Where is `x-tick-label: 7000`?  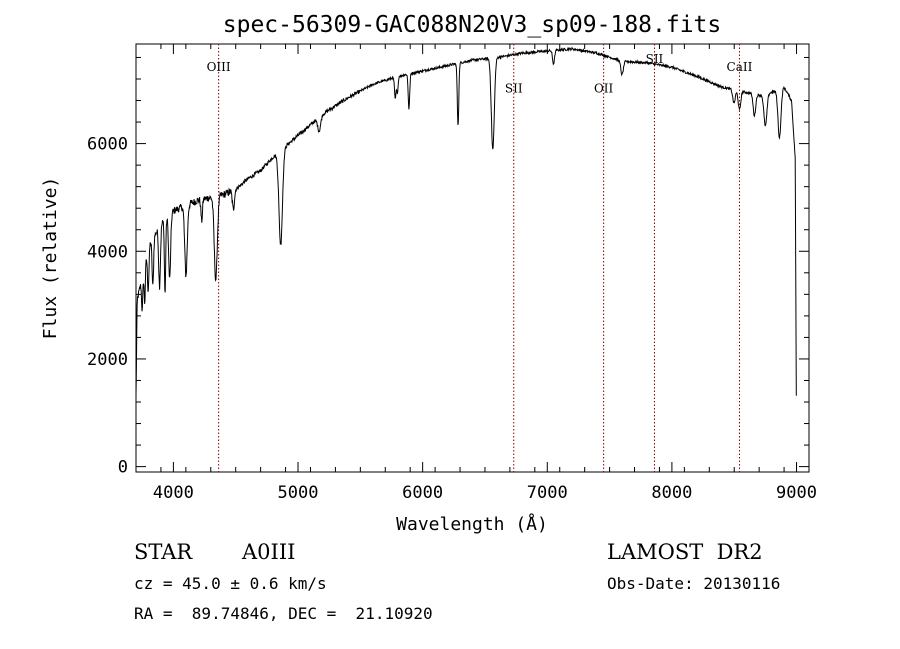
x-tick-label: 7000 is located at coordinates (547, 493).